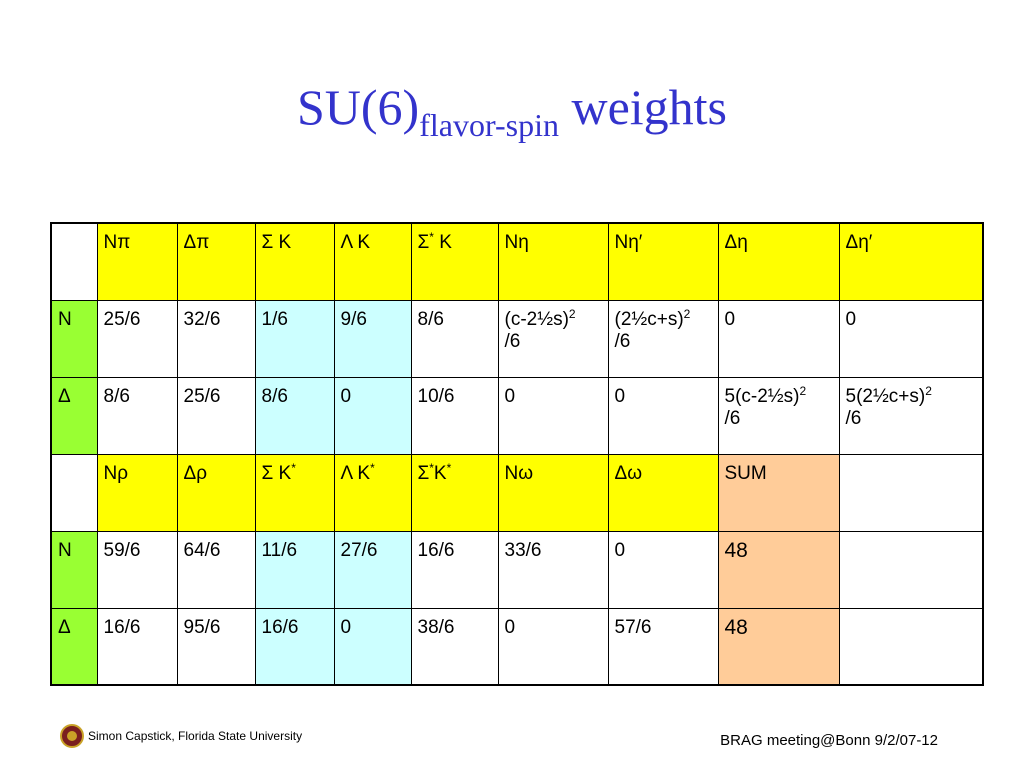 The width and height of the screenshot is (1024, 768). Describe the element at coordinates (137, 492) in the screenshot. I see `table-cell: Nρ` at that location.